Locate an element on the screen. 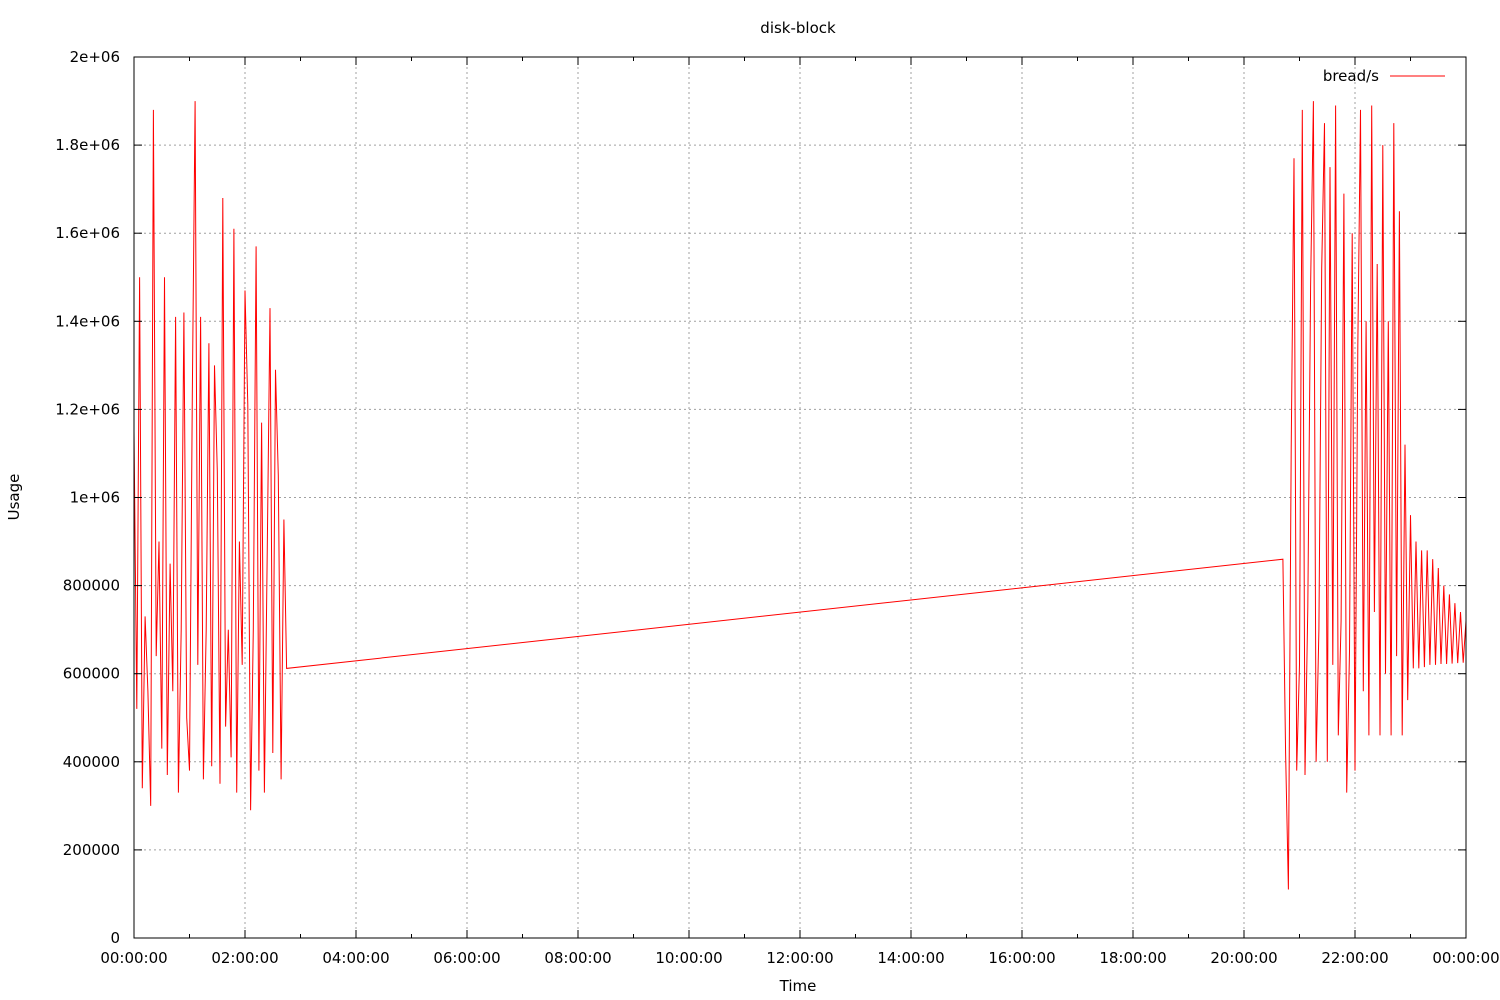 The width and height of the screenshot is (1500, 1000). y-tick-label: 400000 is located at coordinates (91, 762).